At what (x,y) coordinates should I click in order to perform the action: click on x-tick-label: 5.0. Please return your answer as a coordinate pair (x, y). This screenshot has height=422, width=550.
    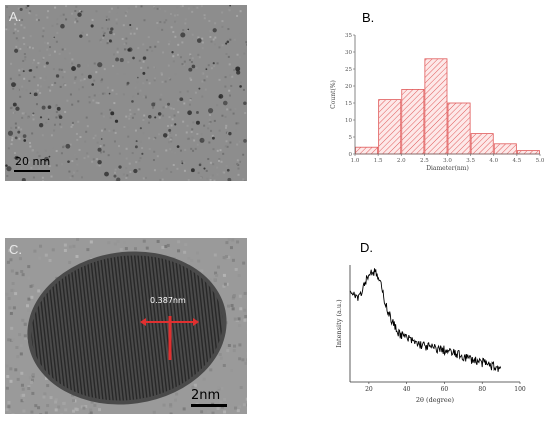
    Looking at the image, I should click on (540, 161).